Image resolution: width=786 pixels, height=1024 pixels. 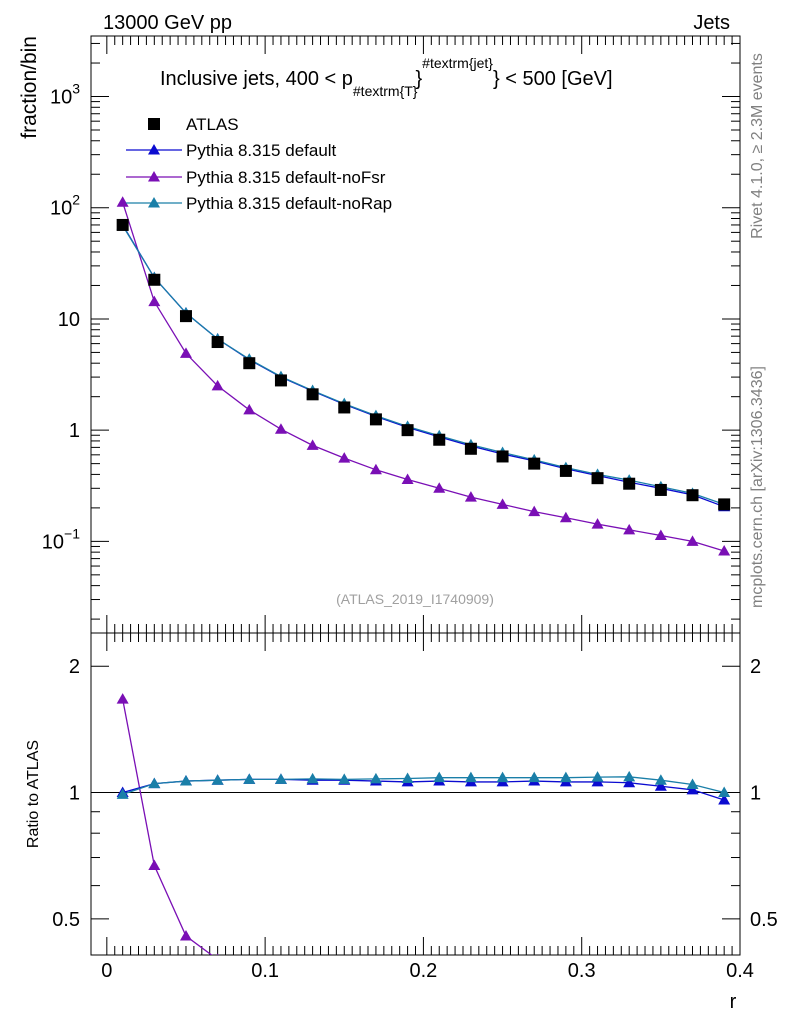 What do you see at coordinates (418, 79) in the screenshot?
I see `title-brace: }` at bounding box center [418, 79].